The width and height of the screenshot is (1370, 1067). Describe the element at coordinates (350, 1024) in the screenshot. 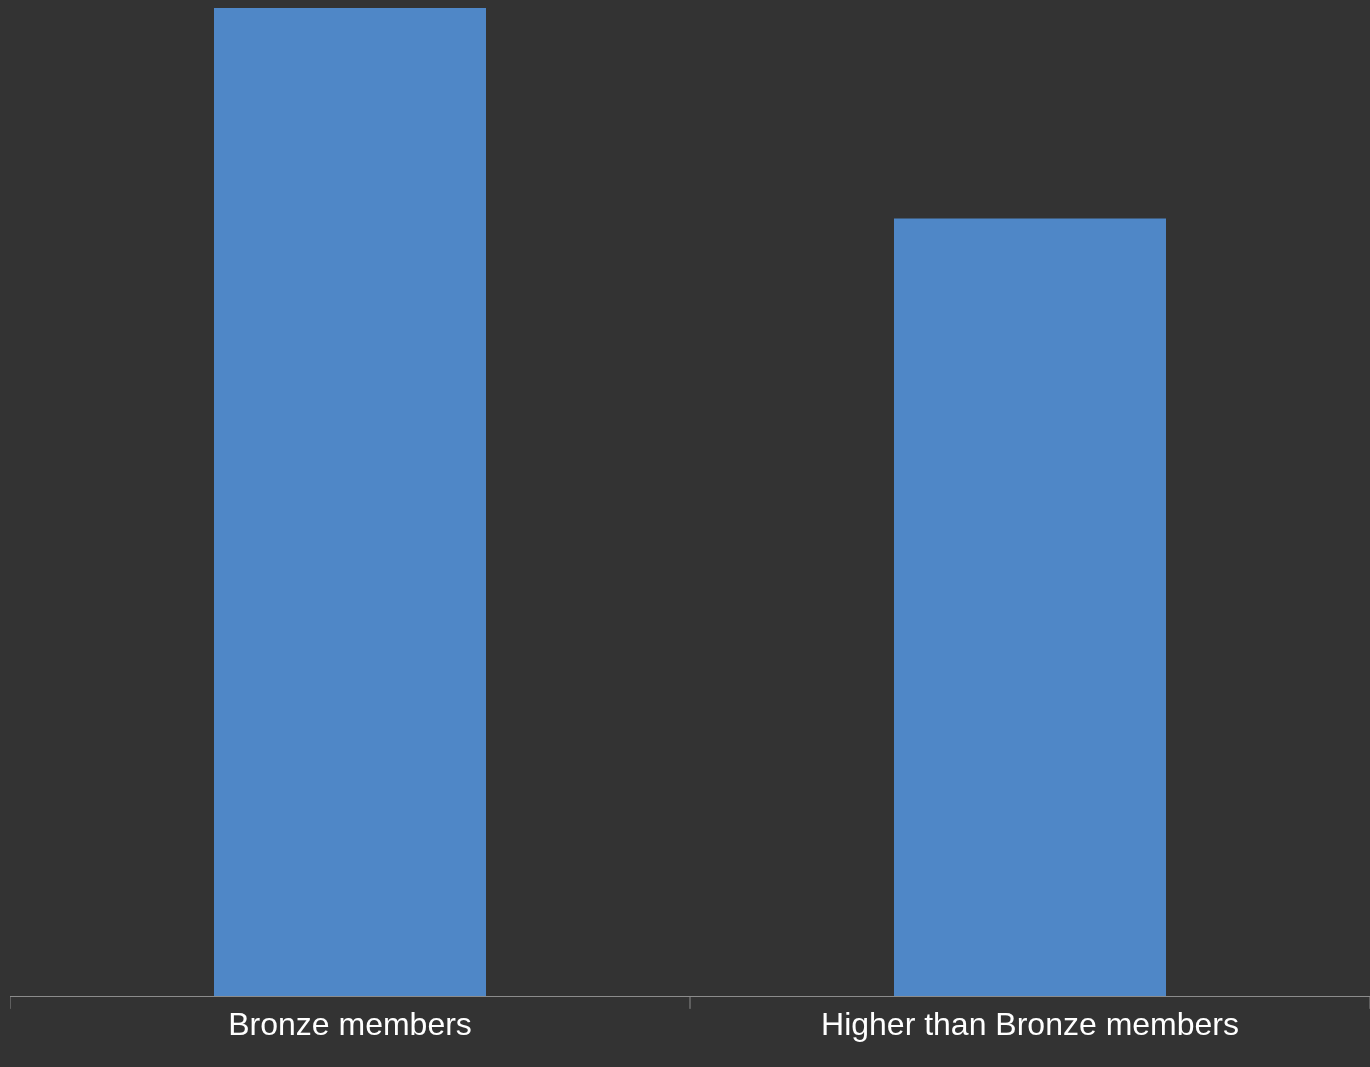

I see `x-tick-label: Bronze members` at that location.